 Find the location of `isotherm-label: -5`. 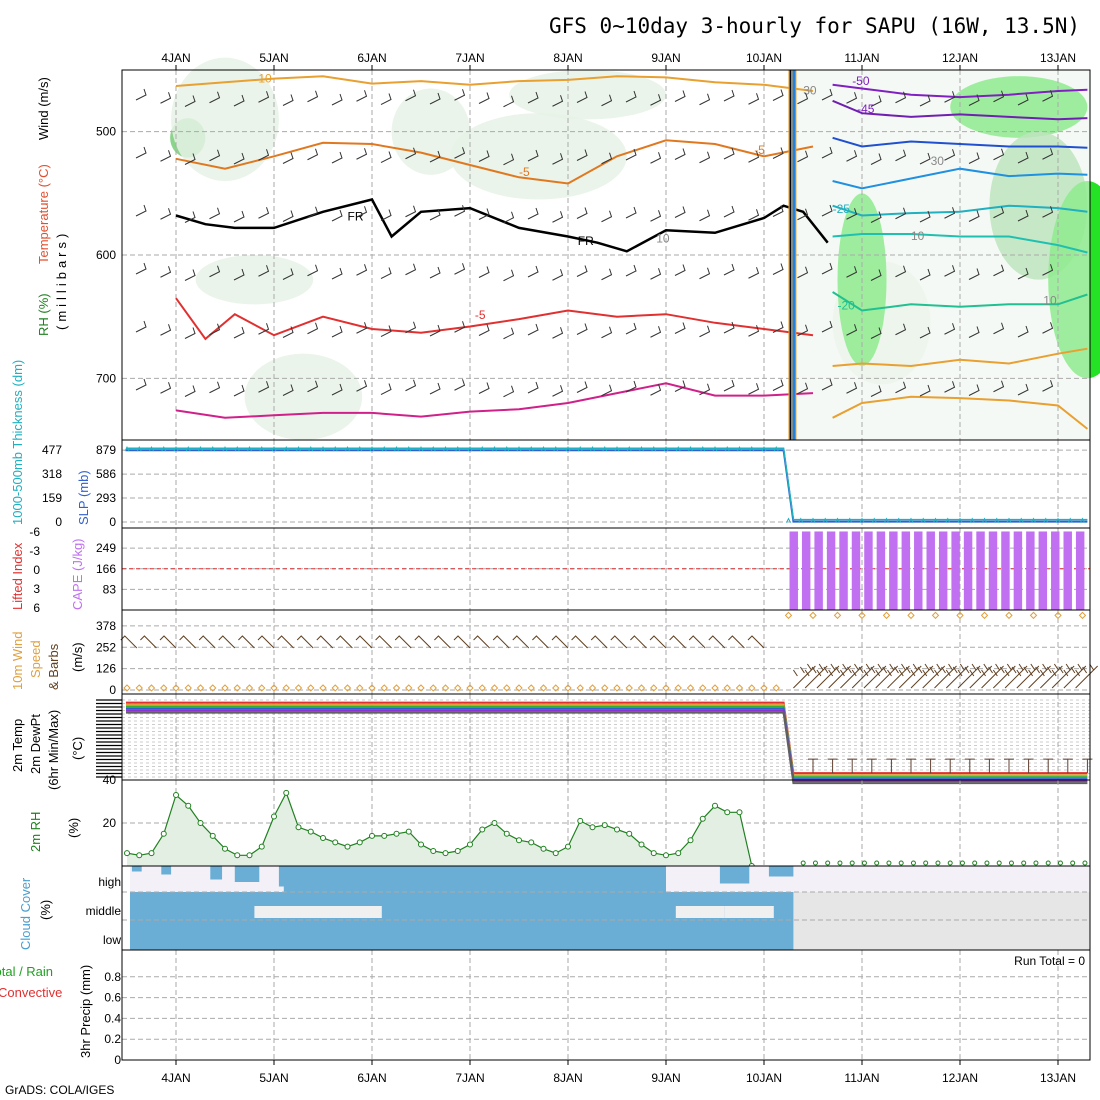

isotherm-label: -5 is located at coordinates (759, 150).